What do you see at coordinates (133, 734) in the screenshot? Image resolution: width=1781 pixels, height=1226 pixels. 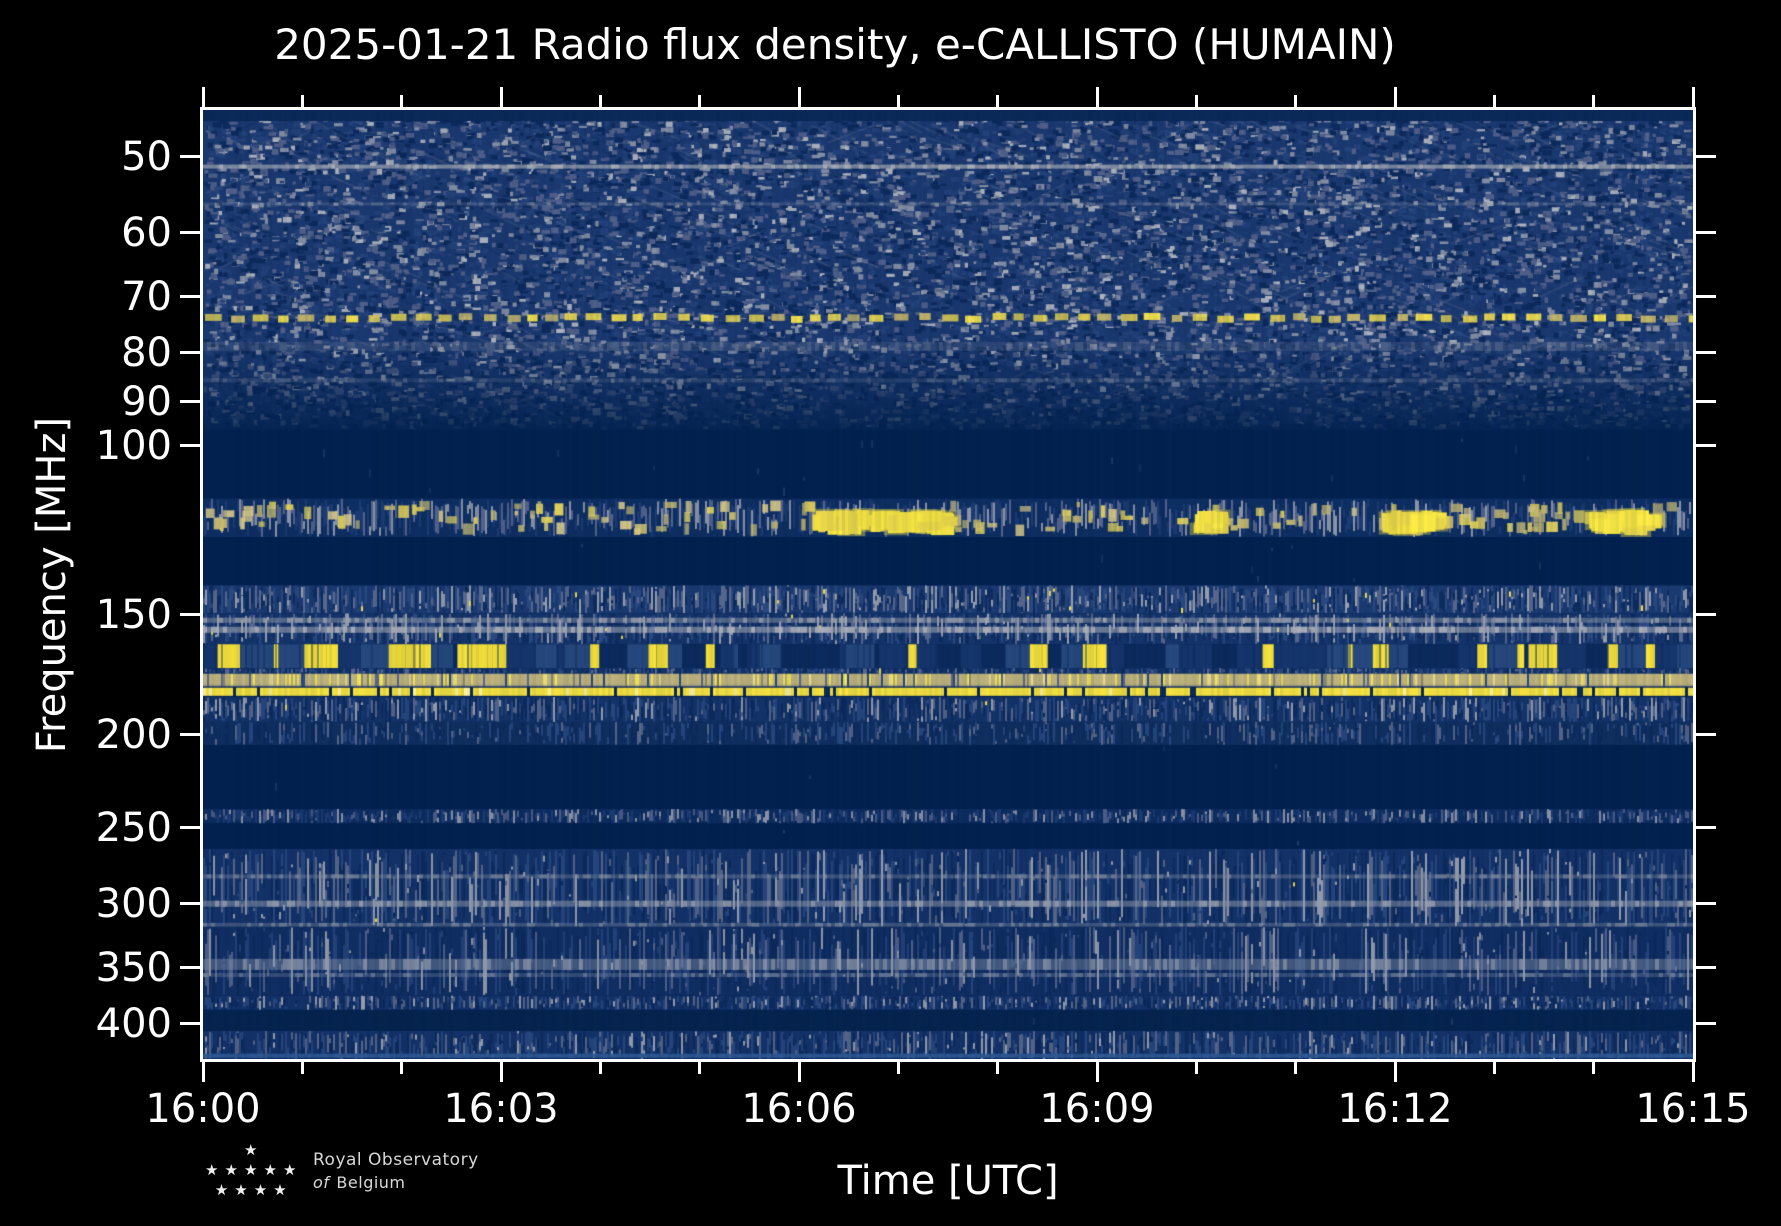 I see `y-tick-label: 200` at bounding box center [133, 734].